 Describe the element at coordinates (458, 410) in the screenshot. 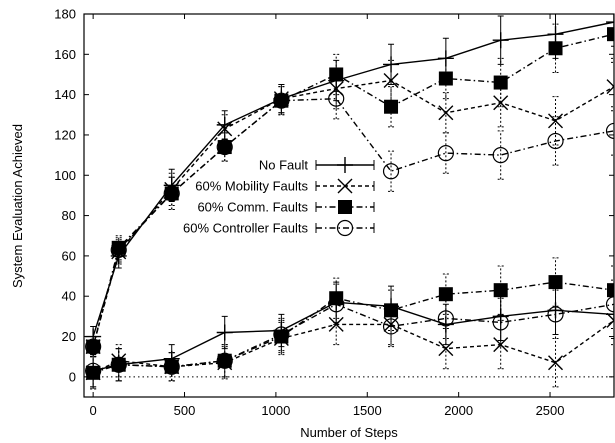

I see `x-tick-label: 2000` at that location.